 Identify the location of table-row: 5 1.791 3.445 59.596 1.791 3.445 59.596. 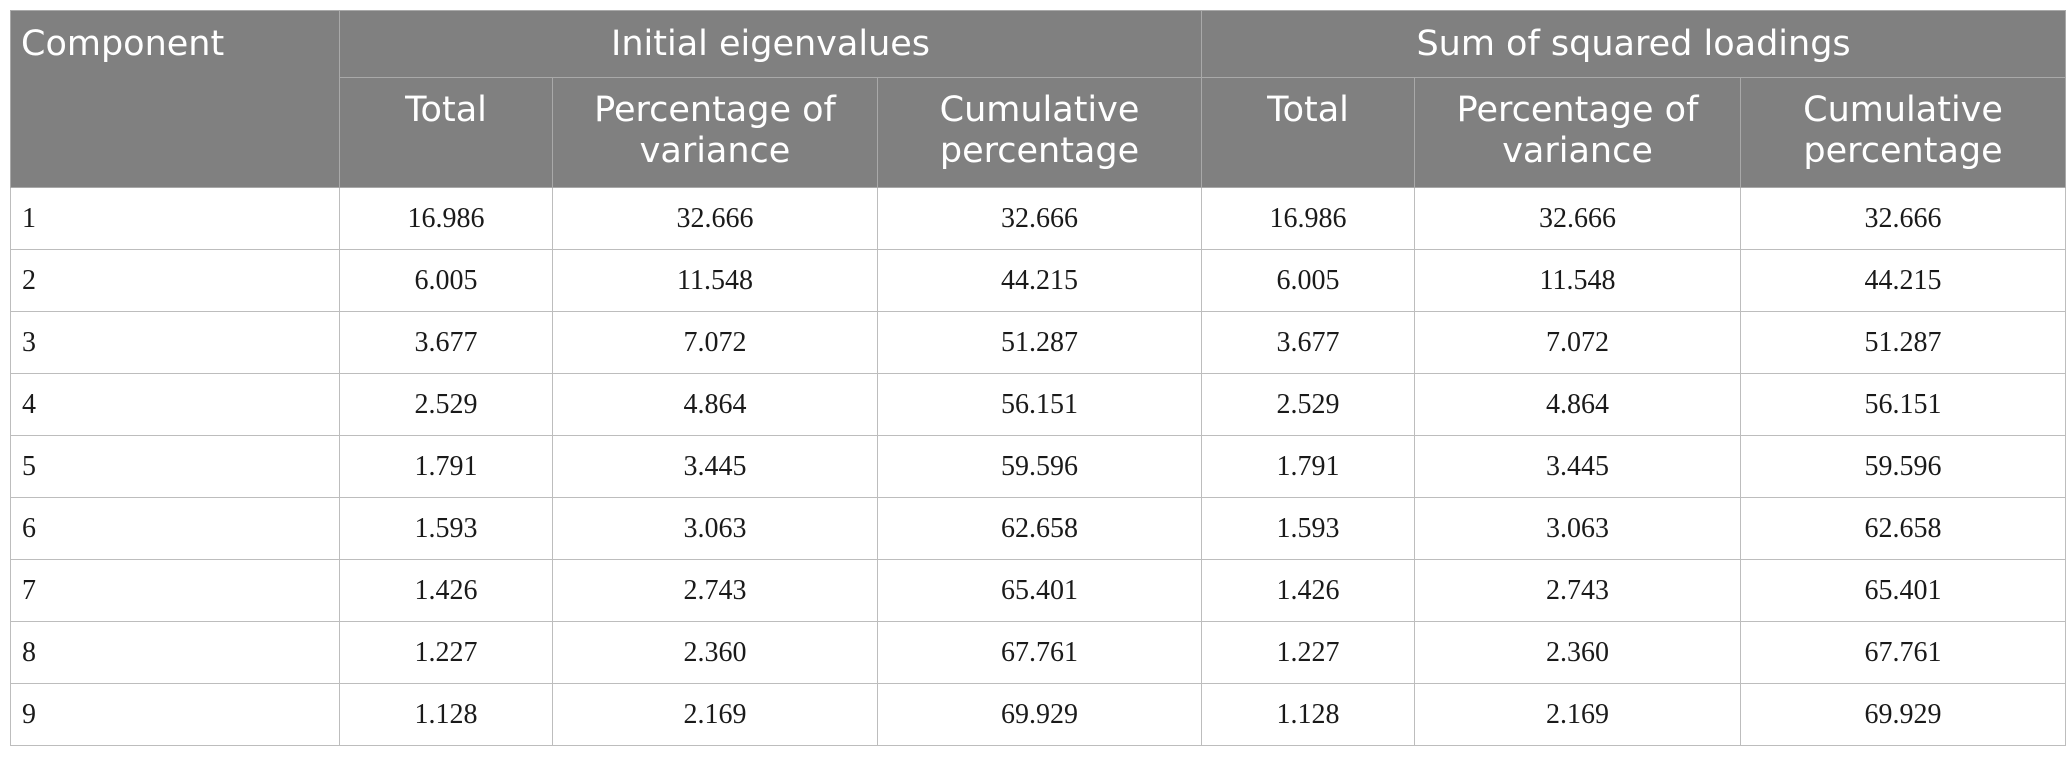
(1038, 466).